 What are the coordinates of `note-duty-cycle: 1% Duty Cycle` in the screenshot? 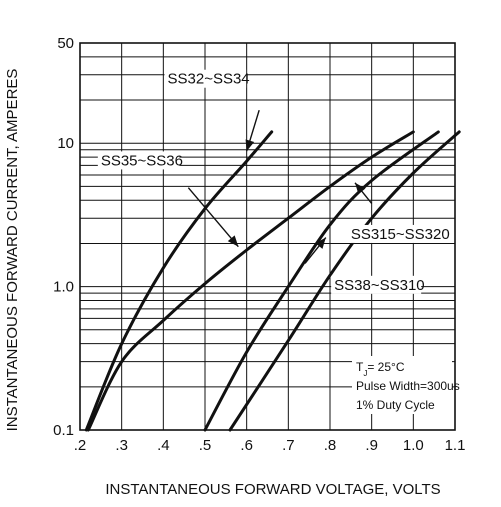 It's located at (395, 405).